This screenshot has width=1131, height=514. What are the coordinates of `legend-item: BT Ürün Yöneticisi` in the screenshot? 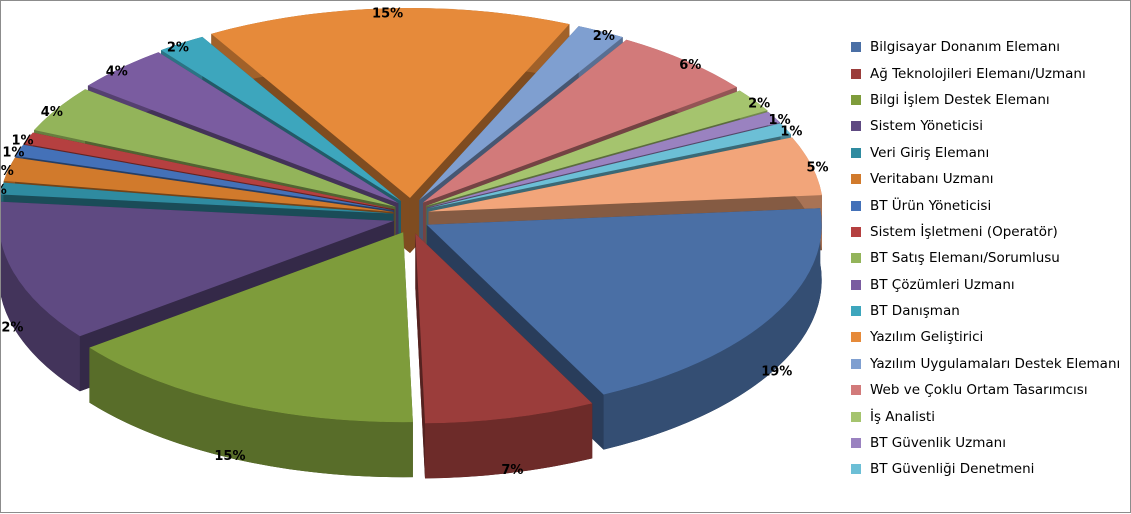 It's located at (991, 205).